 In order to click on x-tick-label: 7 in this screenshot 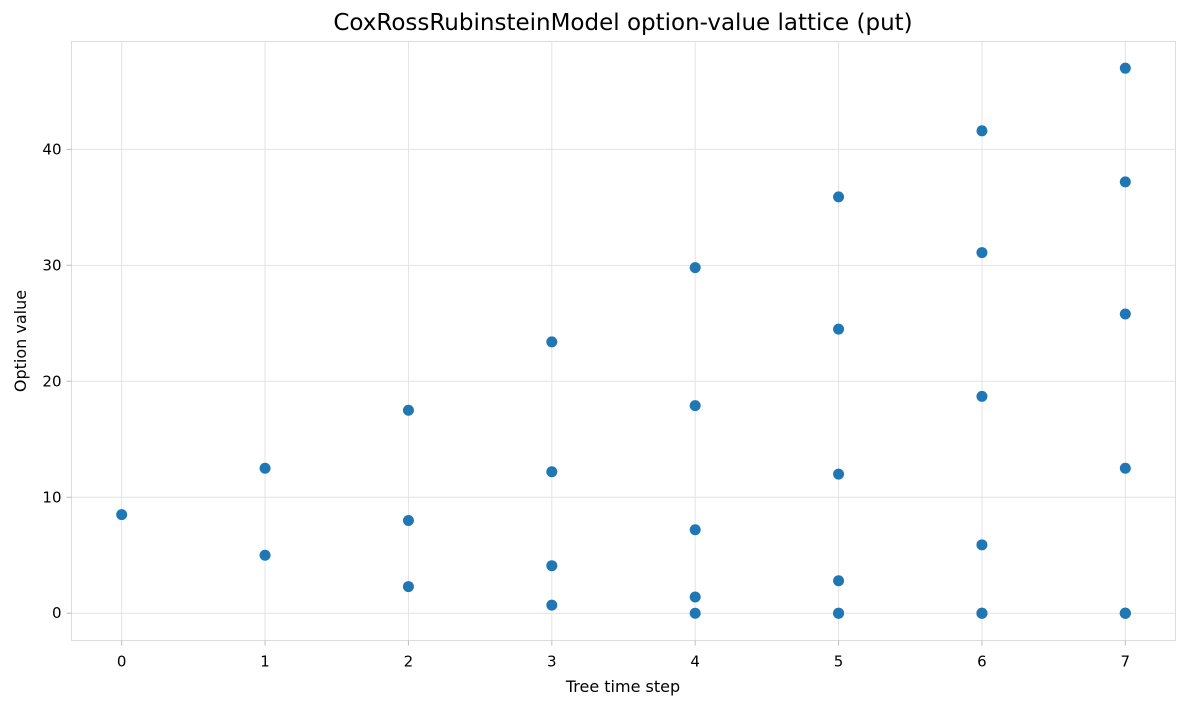, I will do `click(1126, 662)`.